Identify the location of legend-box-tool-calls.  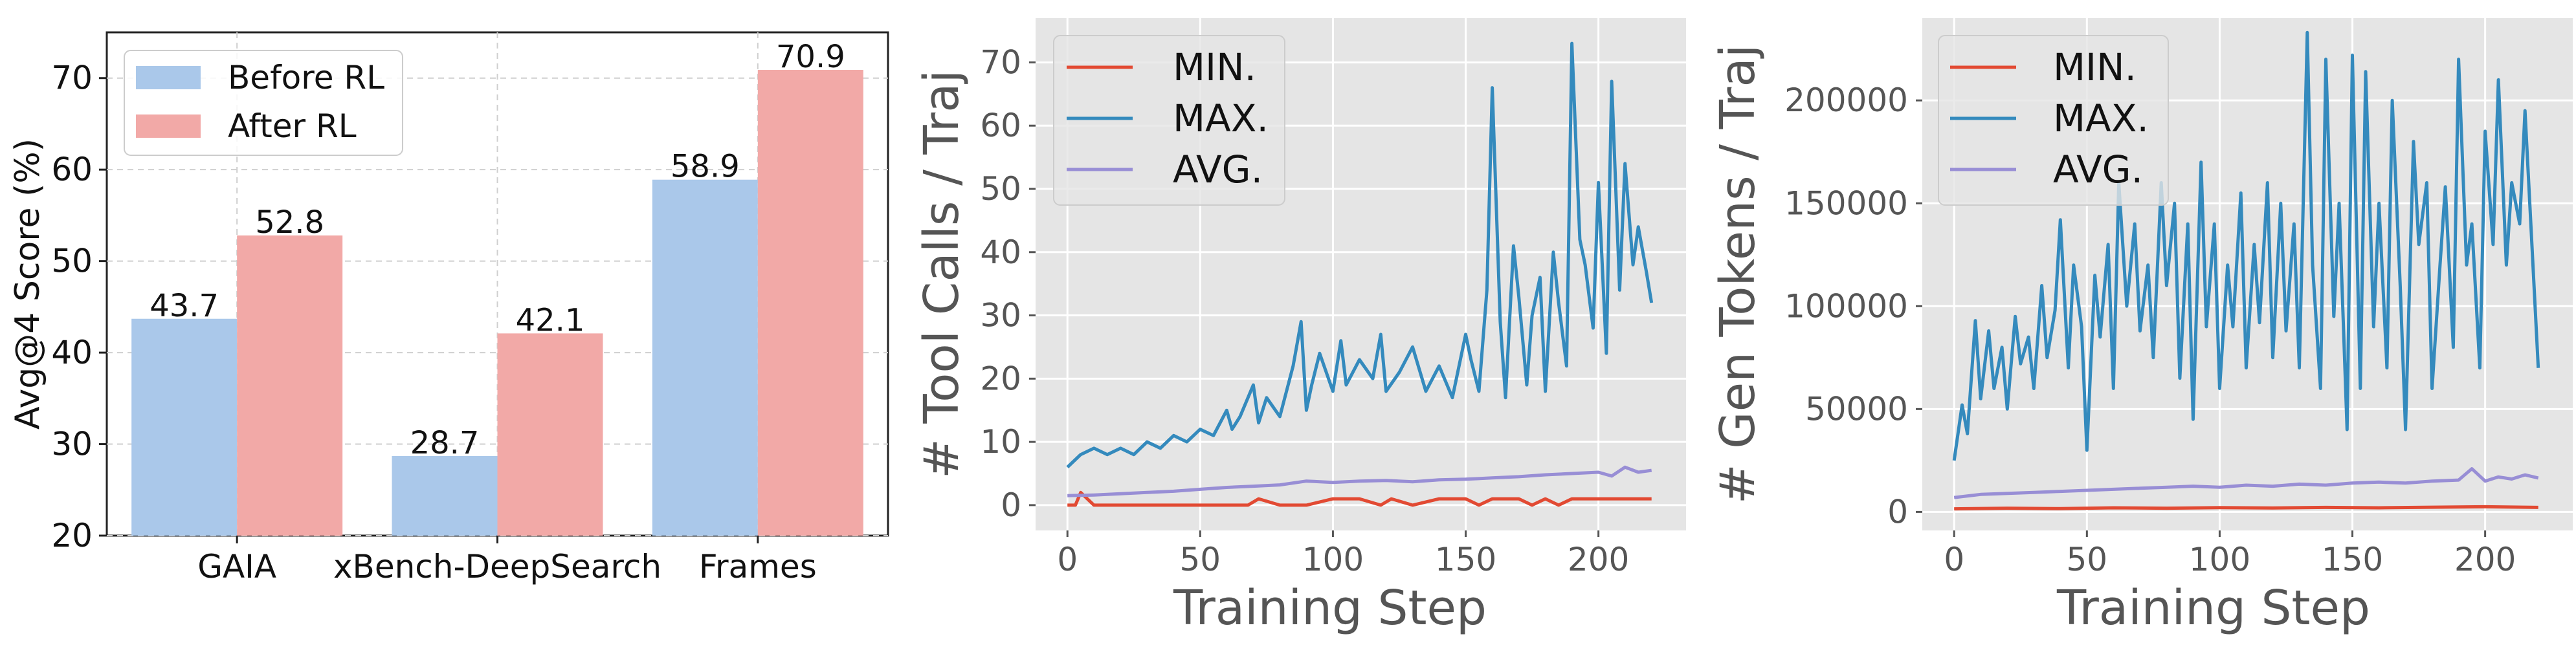
(1169, 120).